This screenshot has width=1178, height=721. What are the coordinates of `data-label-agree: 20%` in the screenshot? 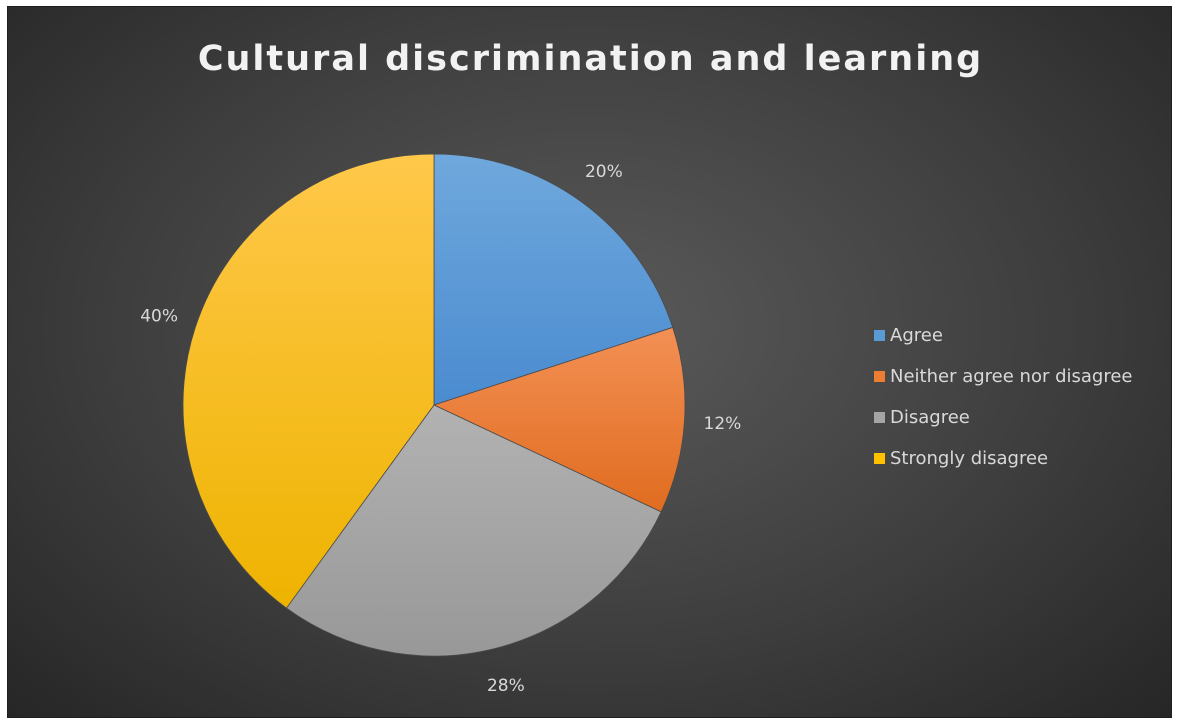 It's located at (604, 172).